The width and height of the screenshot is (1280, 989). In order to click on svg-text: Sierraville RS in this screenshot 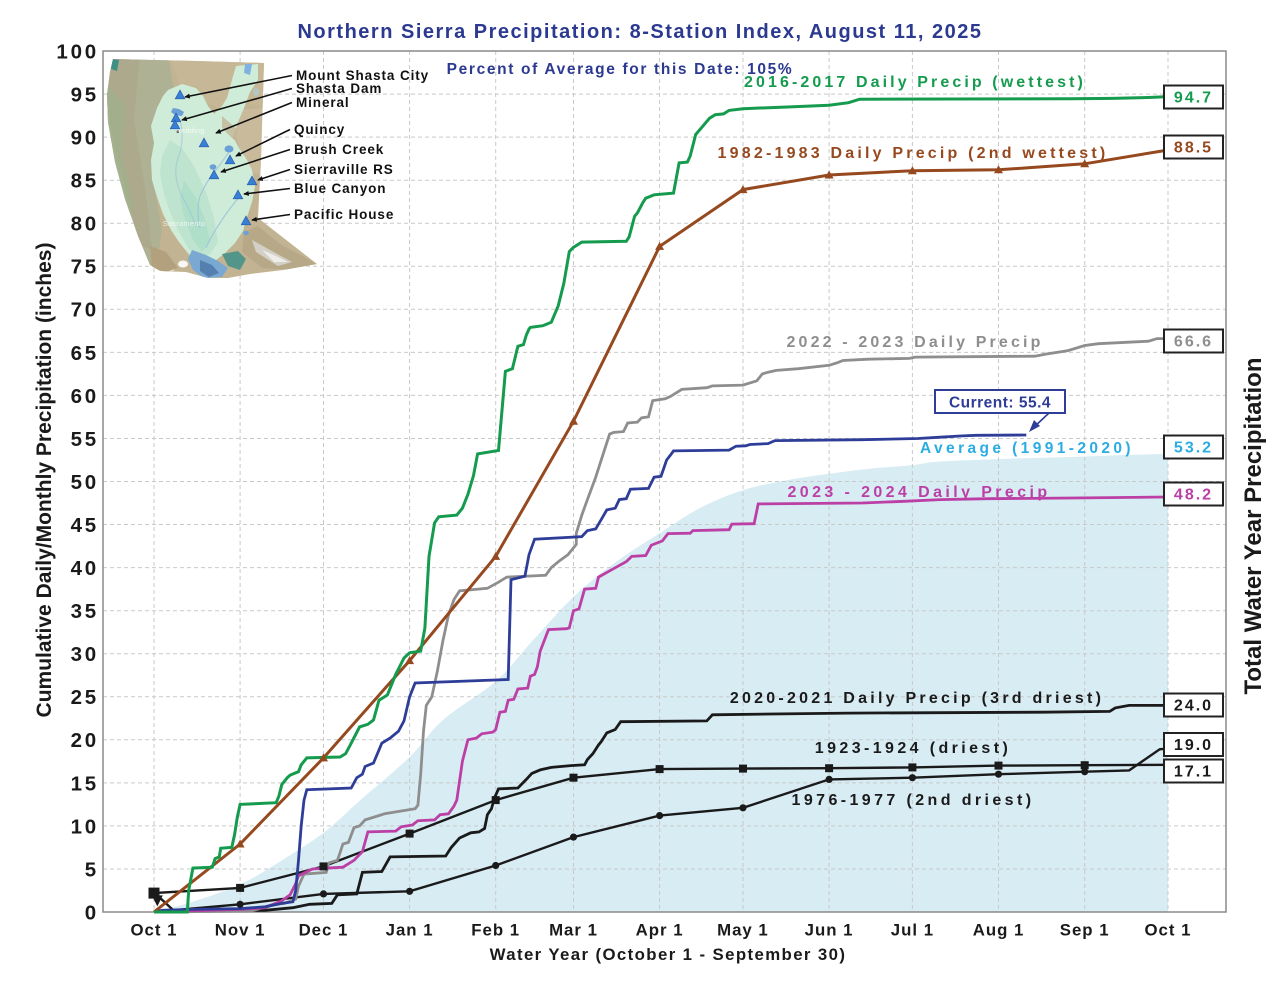, I will do `click(344, 169)`.